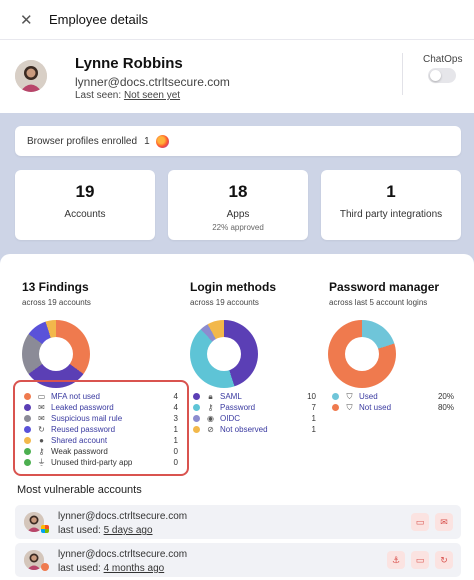 This screenshot has height=580, width=474. I want to click on apps-label: Apps, so click(238, 214).